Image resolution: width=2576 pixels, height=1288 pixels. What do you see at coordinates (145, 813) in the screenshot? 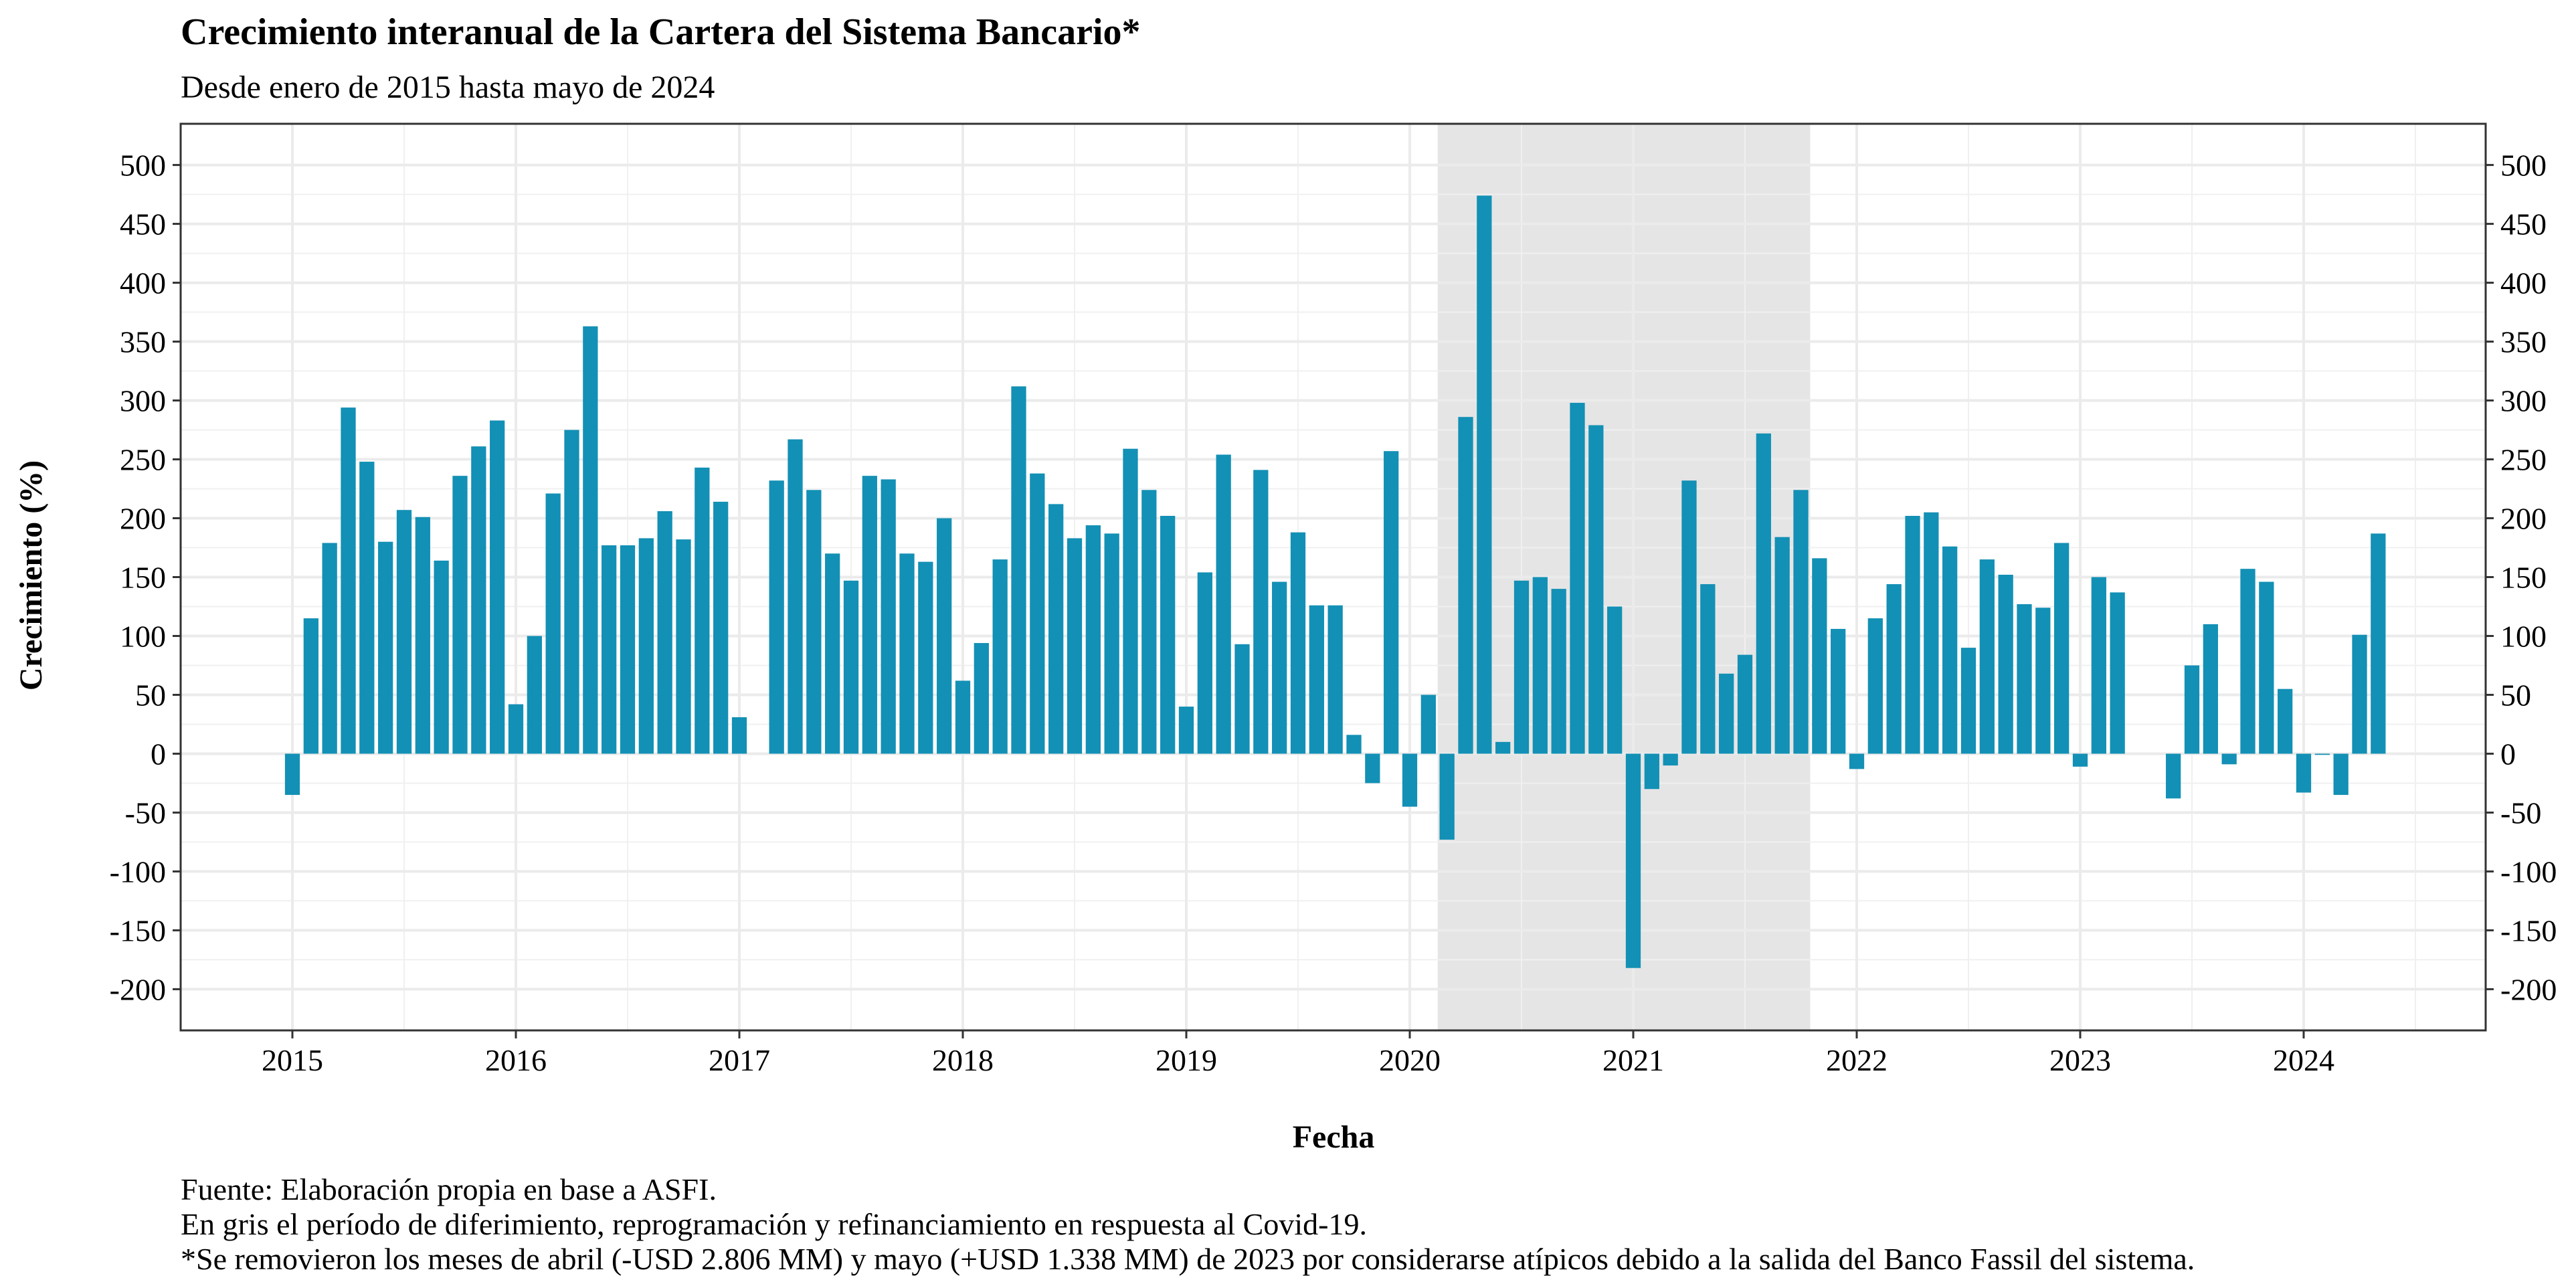
I see `y-tick-label-left: -50` at bounding box center [145, 813].